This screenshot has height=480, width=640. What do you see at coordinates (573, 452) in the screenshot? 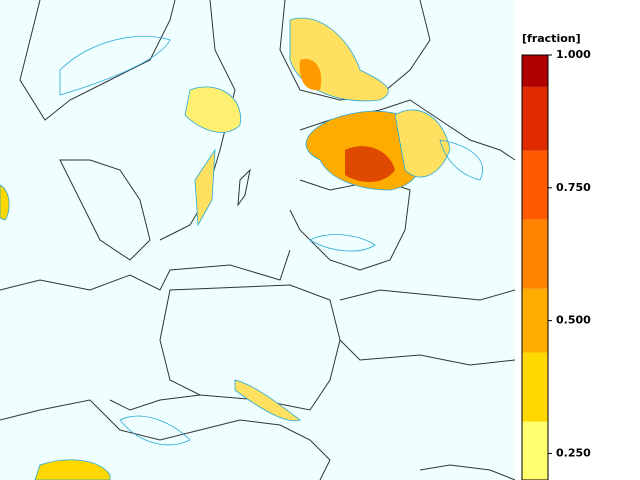
I see `colorbar-tick-label: 0.250` at bounding box center [573, 452].